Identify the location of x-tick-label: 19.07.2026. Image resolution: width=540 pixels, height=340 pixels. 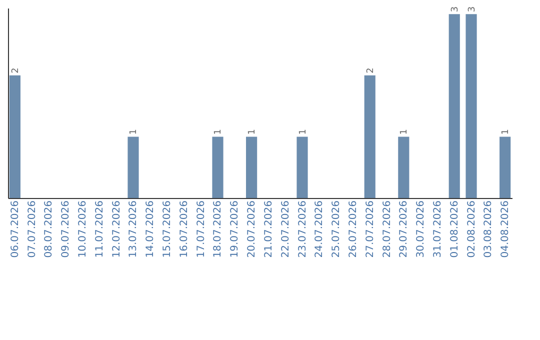
(235, 229).